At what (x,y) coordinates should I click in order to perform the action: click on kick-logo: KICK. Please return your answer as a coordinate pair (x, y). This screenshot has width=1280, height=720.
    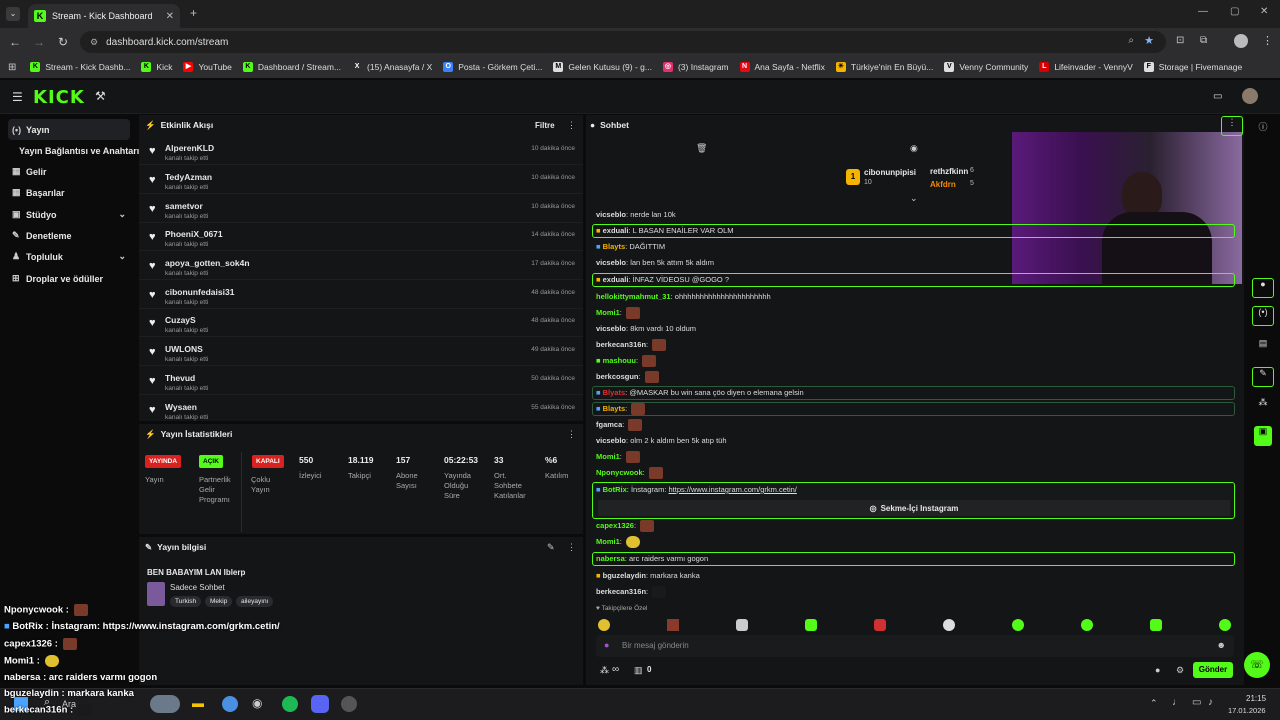
    Looking at the image, I should click on (59, 97).